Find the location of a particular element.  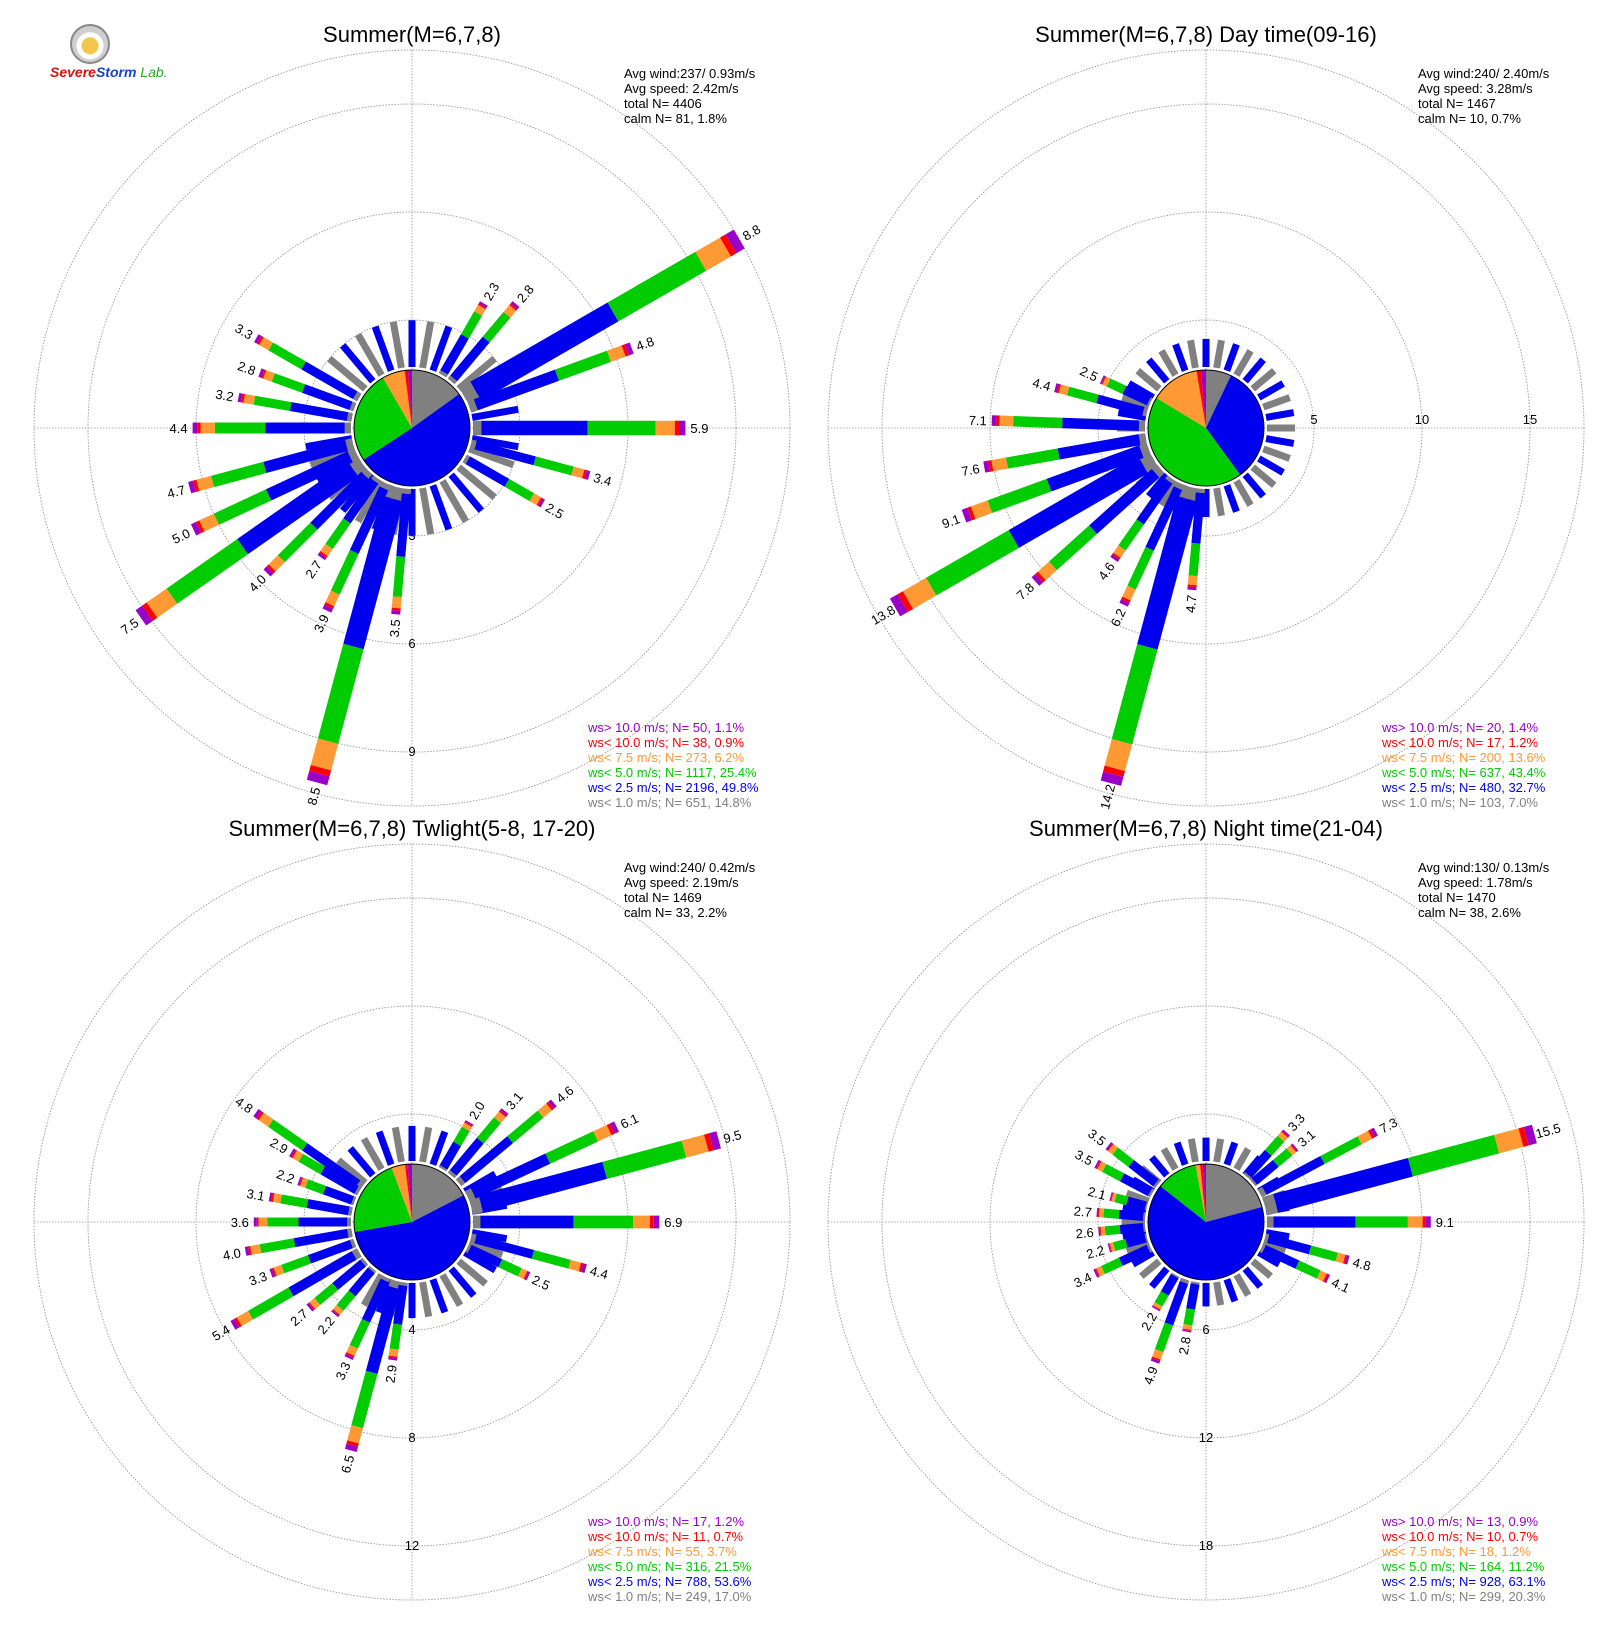

bar-value-label: 5.0 is located at coordinates (181, 536).